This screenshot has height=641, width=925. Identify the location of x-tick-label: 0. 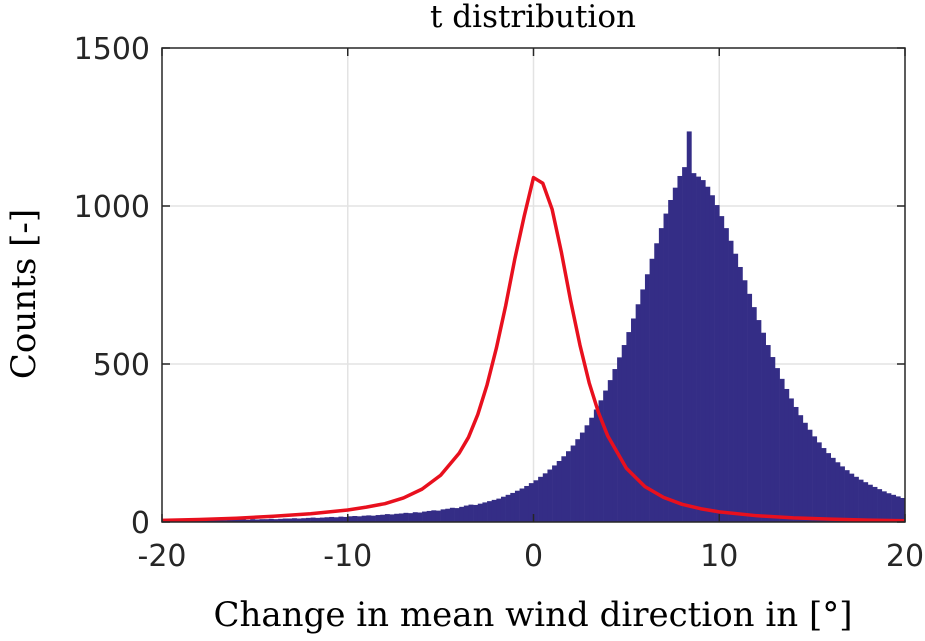
(533, 556).